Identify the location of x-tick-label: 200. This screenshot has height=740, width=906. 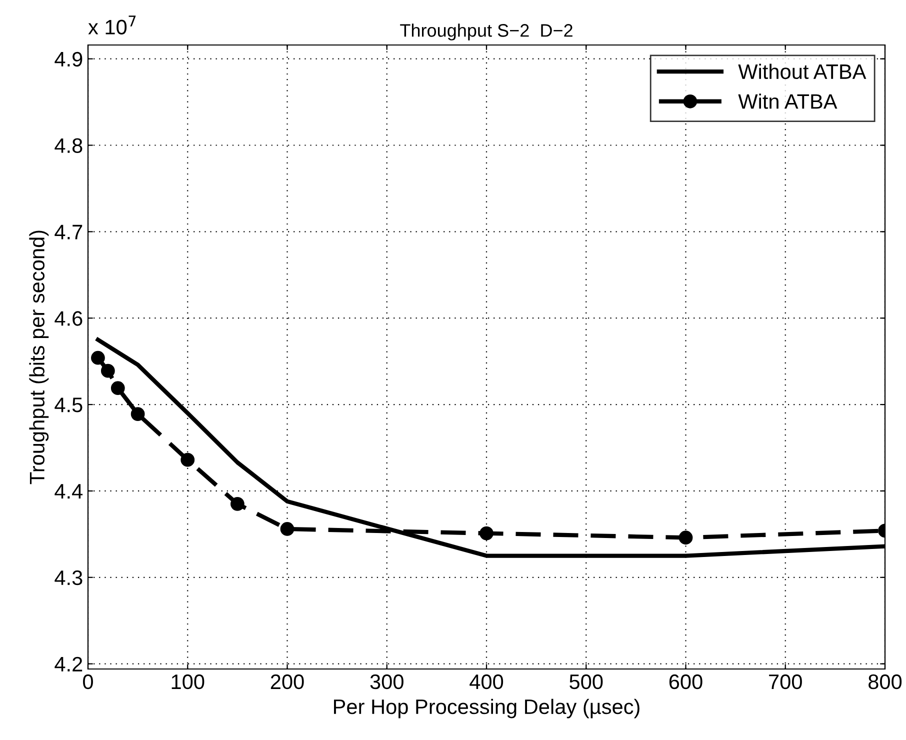
(287, 682).